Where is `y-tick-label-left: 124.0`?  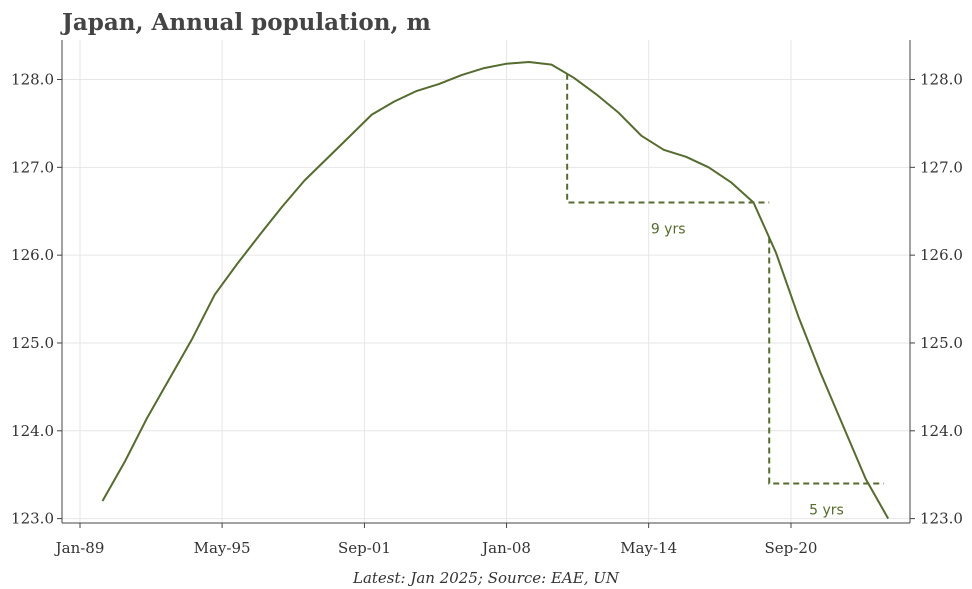 y-tick-label-left: 124.0 is located at coordinates (32, 431).